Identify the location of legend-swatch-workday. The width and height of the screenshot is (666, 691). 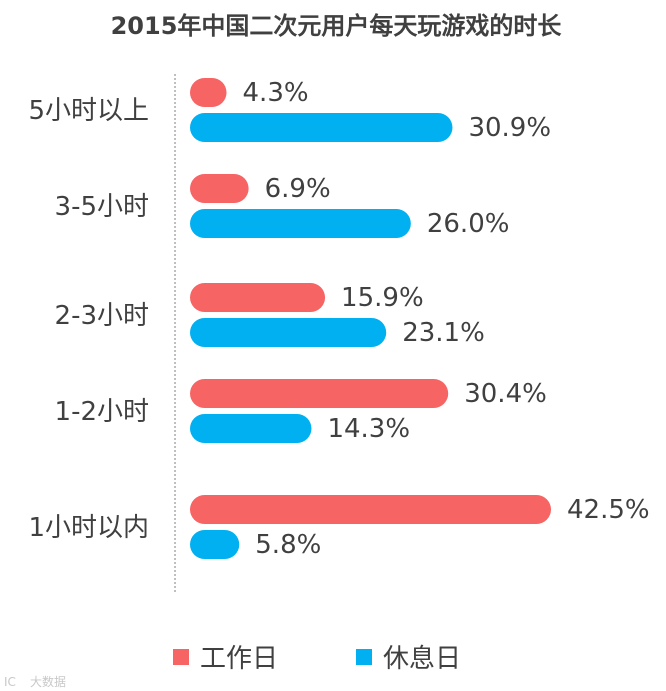
(181, 657).